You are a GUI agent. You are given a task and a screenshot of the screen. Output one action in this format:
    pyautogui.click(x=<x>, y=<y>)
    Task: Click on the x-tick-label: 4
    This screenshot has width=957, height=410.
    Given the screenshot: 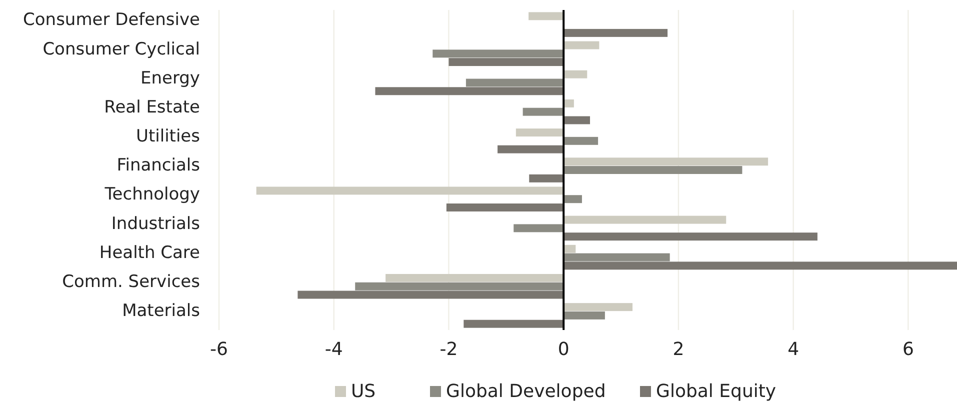 What is the action you would take?
    pyautogui.click(x=794, y=349)
    